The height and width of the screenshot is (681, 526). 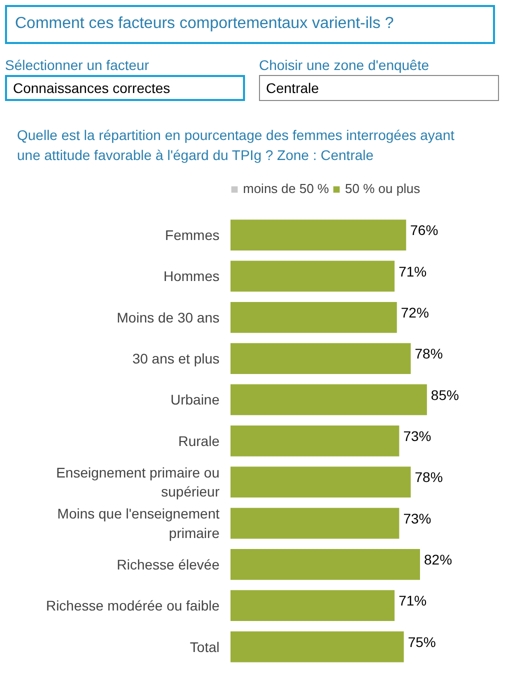 I want to click on data-label: 85%, so click(x=444, y=394).